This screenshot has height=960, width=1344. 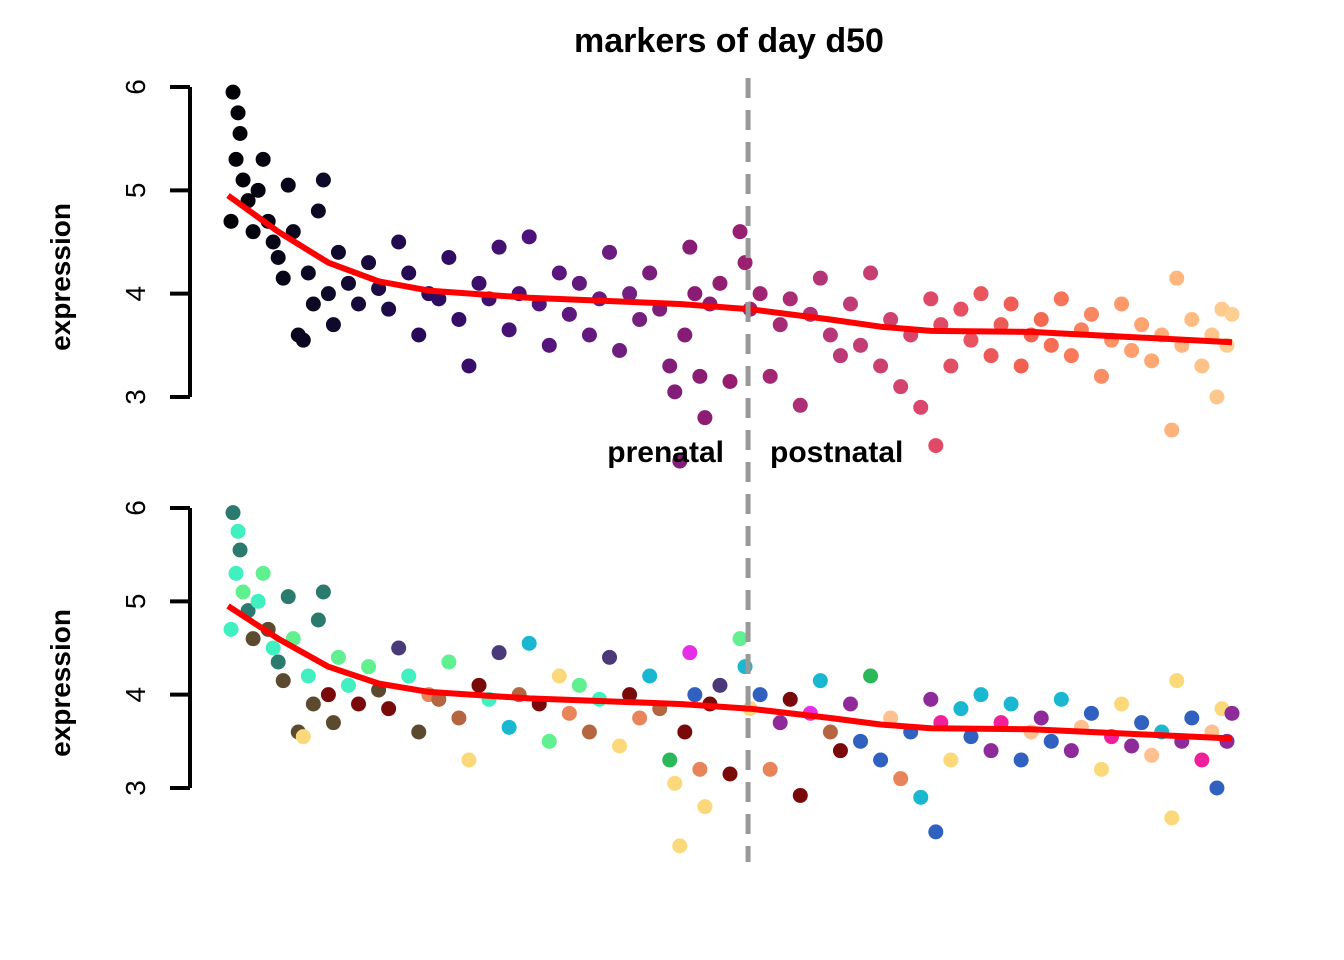 What do you see at coordinates (135, 397) in the screenshot?
I see `y-tick-label: 3` at bounding box center [135, 397].